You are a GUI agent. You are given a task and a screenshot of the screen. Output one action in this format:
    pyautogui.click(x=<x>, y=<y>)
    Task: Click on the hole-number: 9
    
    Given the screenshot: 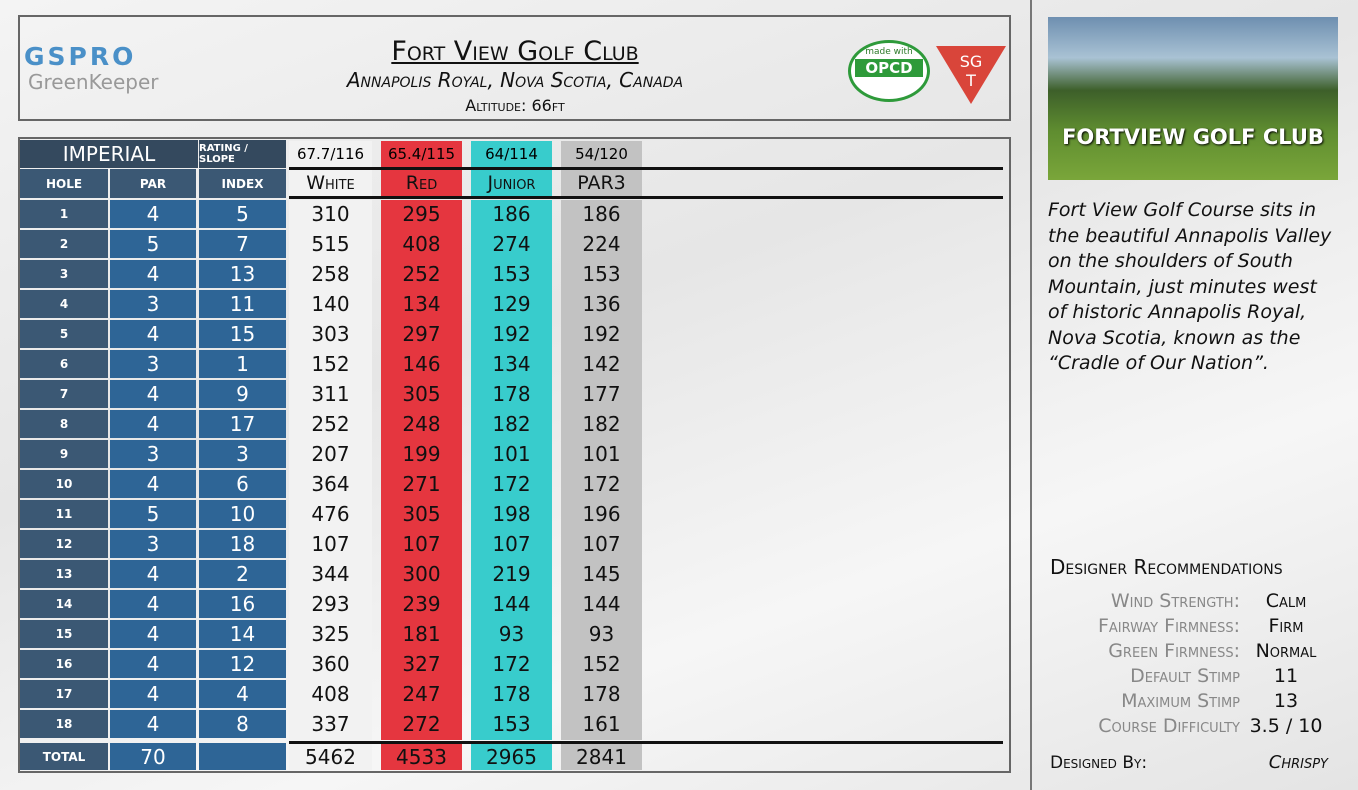 What is the action you would take?
    pyautogui.click(x=64, y=454)
    